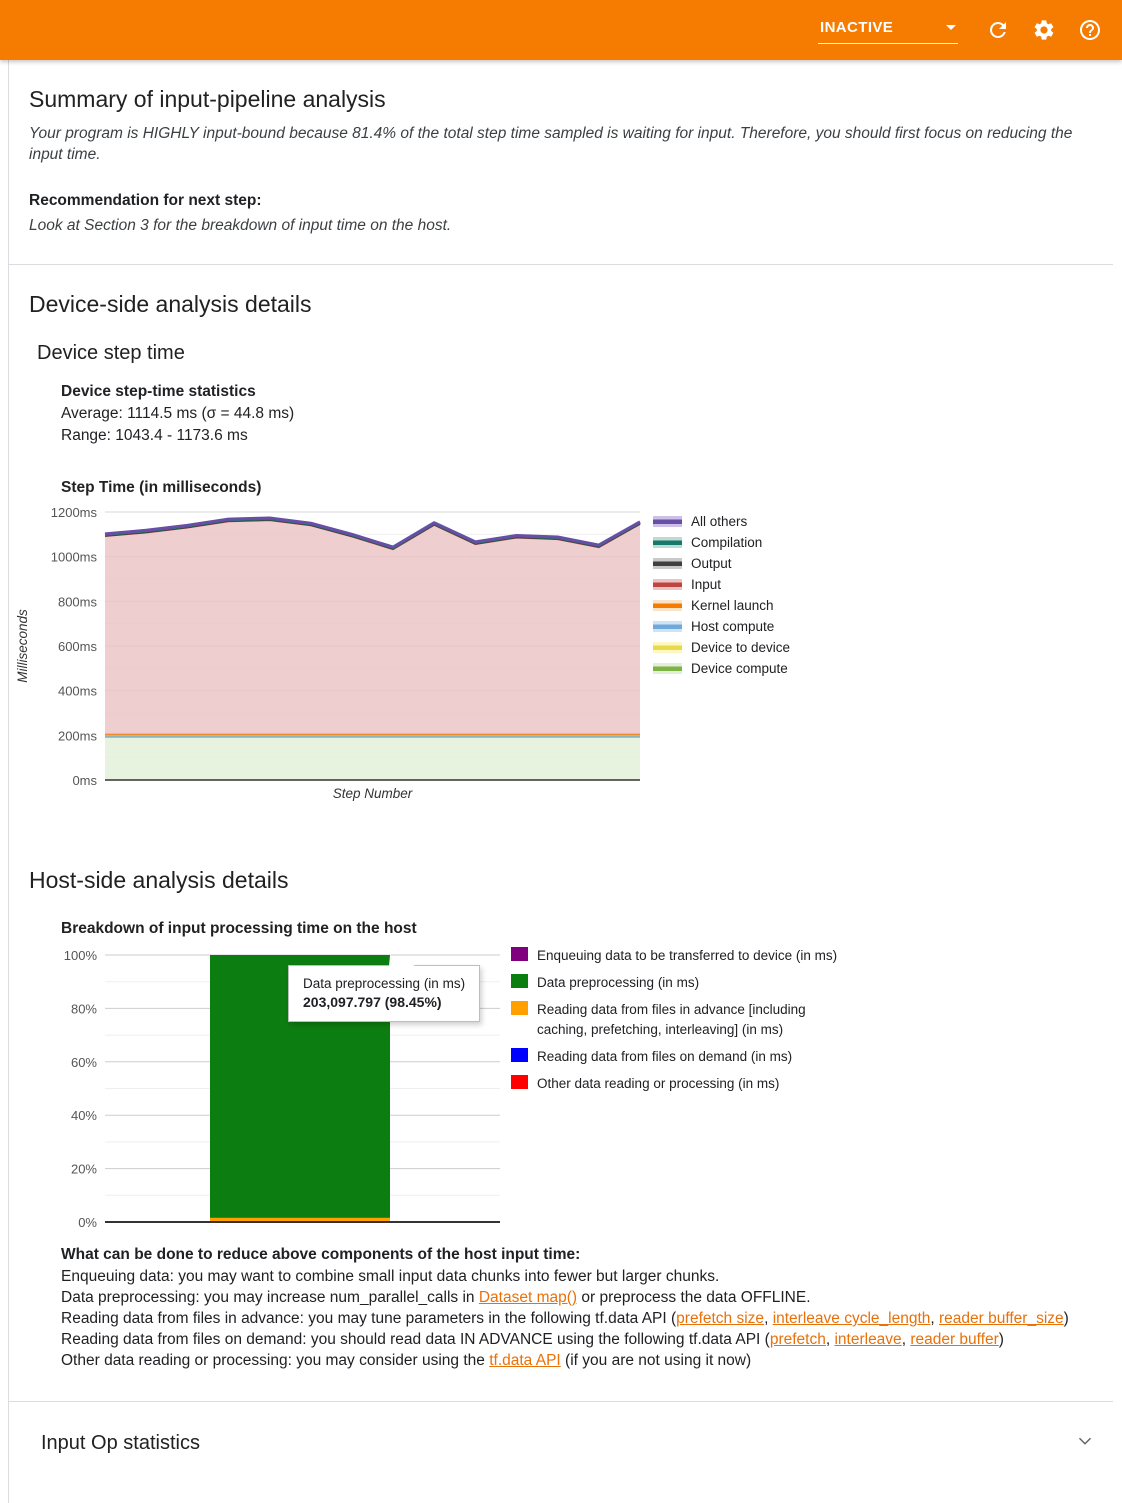 The width and height of the screenshot is (1122, 1503). What do you see at coordinates (575, 99) in the screenshot?
I see `summary-title: Summary of input-pipeline analysis` at bounding box center [575, 99].